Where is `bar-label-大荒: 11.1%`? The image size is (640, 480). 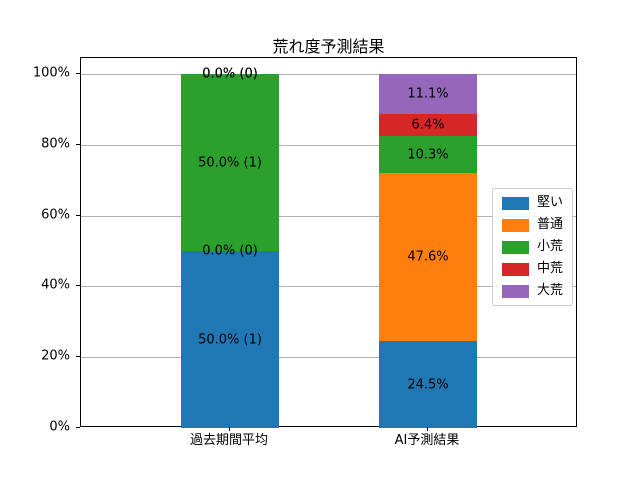
bar-label-大荒: 11.1% is located at coordinates (428, 94).